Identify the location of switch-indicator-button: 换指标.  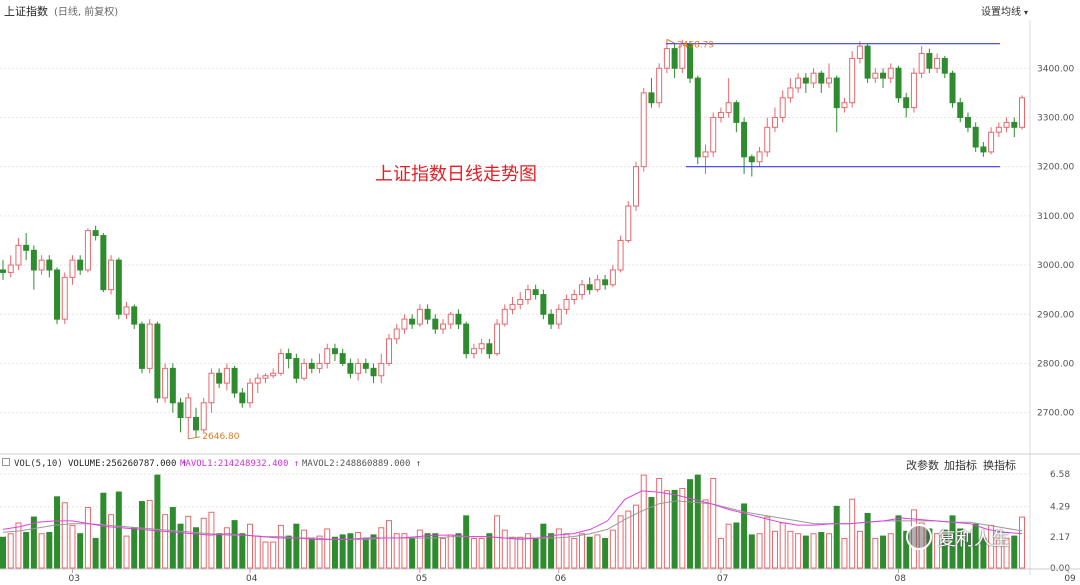
(999, 465).